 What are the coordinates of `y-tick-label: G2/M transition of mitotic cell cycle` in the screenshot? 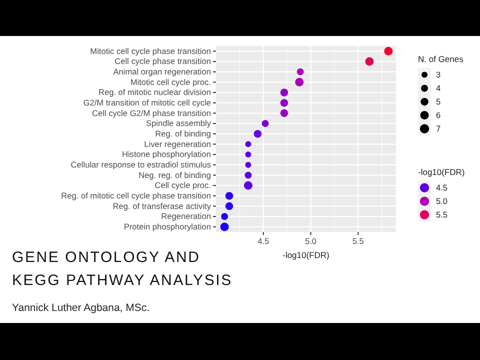 It's located at (147, 103).